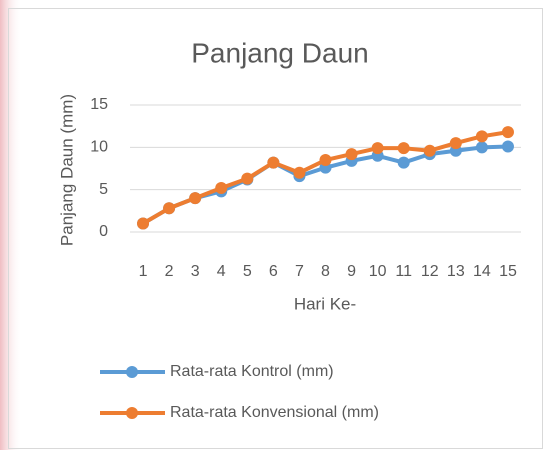 This screenshot has height=450, width=544. Describe the element at coordinates (279, 52) in the screenshot. I see `chart-title: Panjang Daun` at that location.